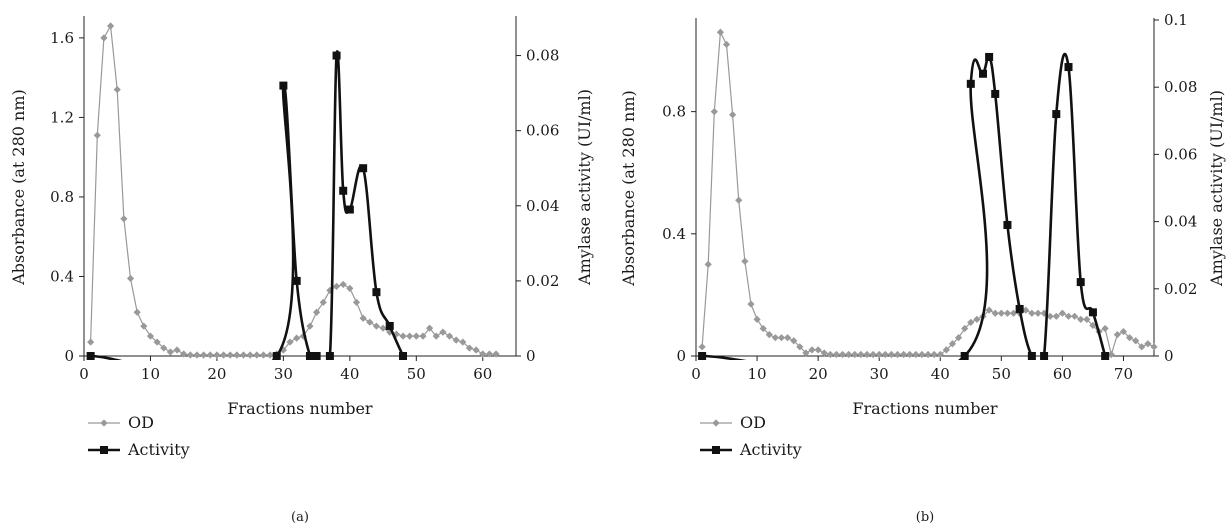 Image resolution: width=1229 pixels, height=529 pixels. I want to click on x-axis-title: Fractions number, so click(300, 408).